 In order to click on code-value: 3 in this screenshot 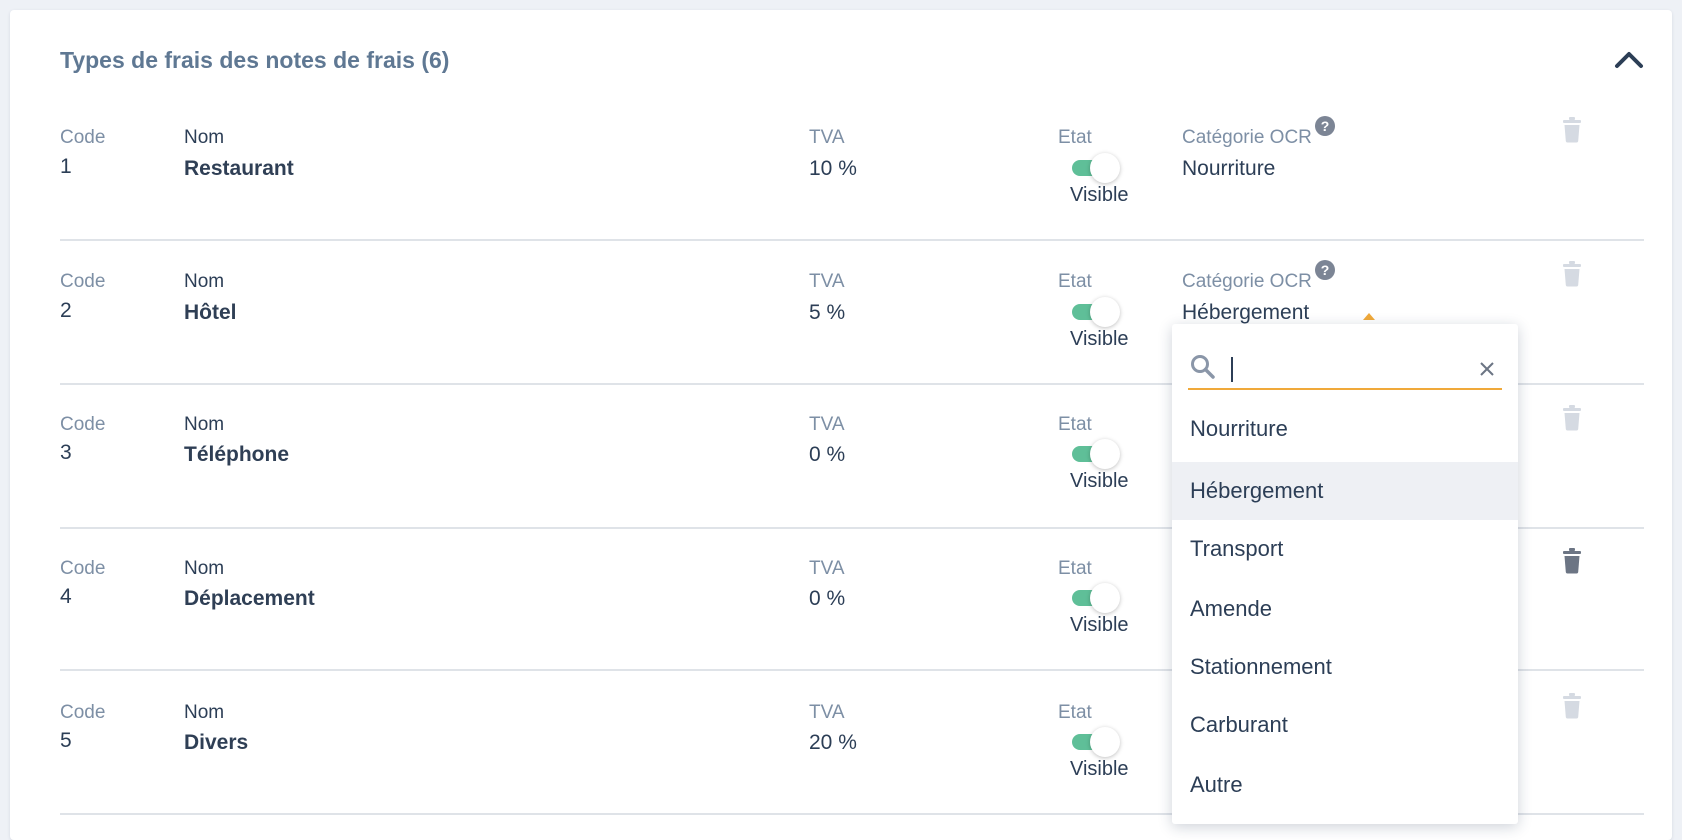, I will do `click(66, 452)`.